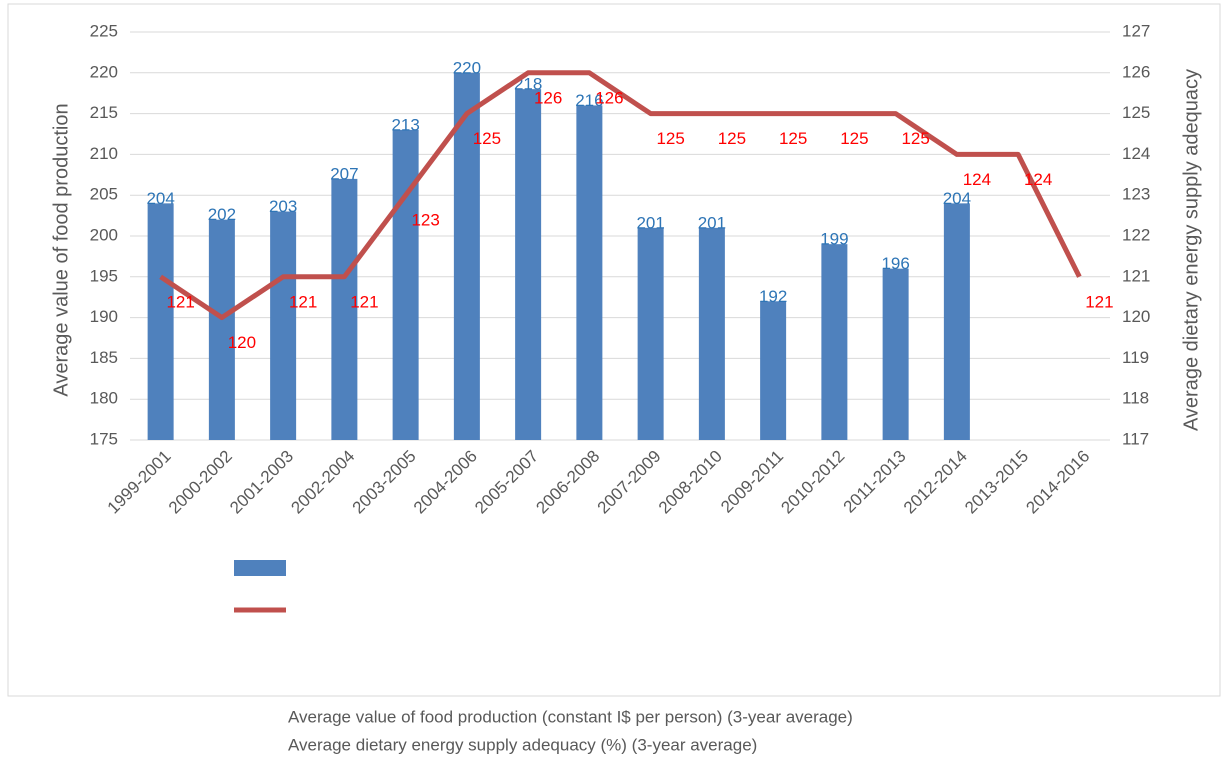 The image size is (1230, 766). I want to click on y-tick-label: 180, so click(104, 398).